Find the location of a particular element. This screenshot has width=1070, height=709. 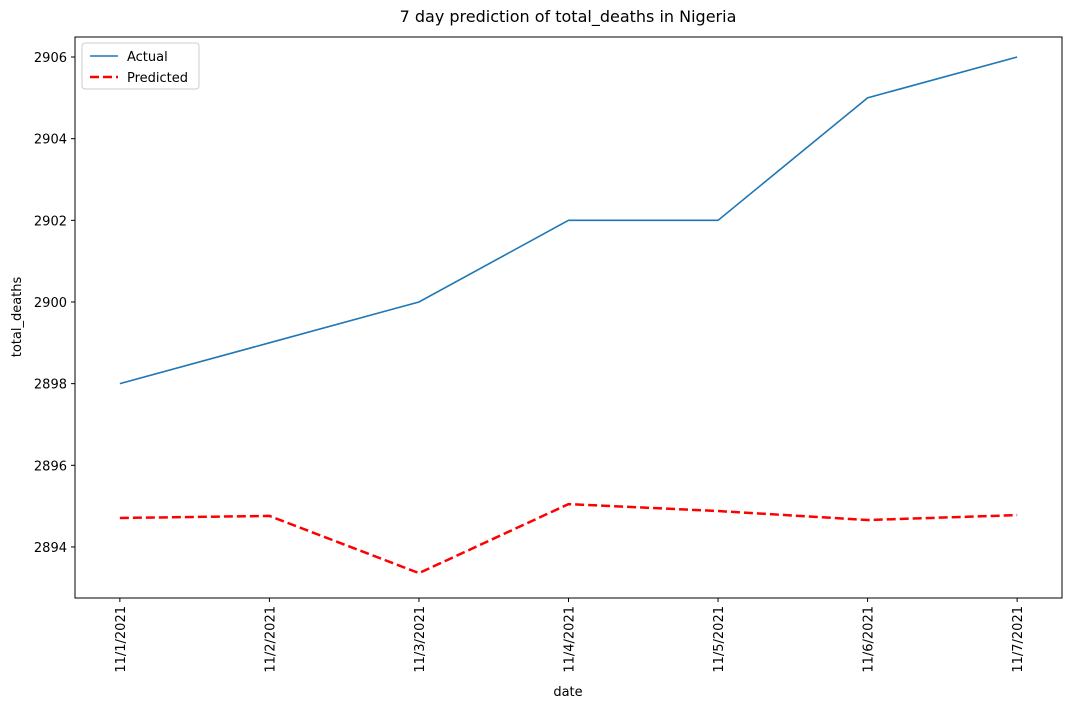

y-axis-label: total_deaths is located at coordinates (17, 317).